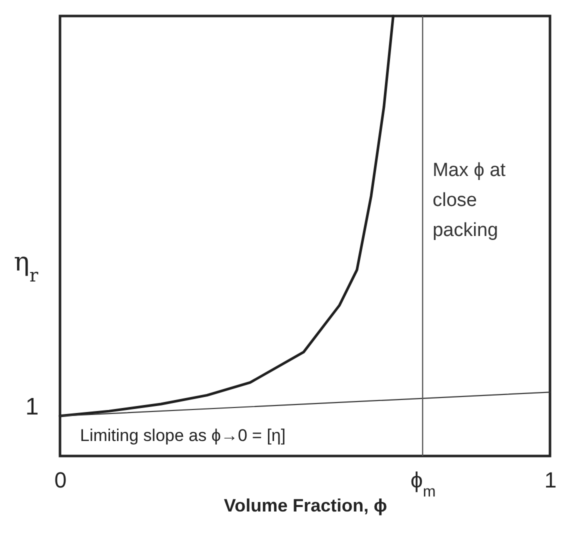 The width and height of the screenshot is (568, 546). Describe the element at coordinates (32, 407) in the screenshot. I see `text: 1` at that location.